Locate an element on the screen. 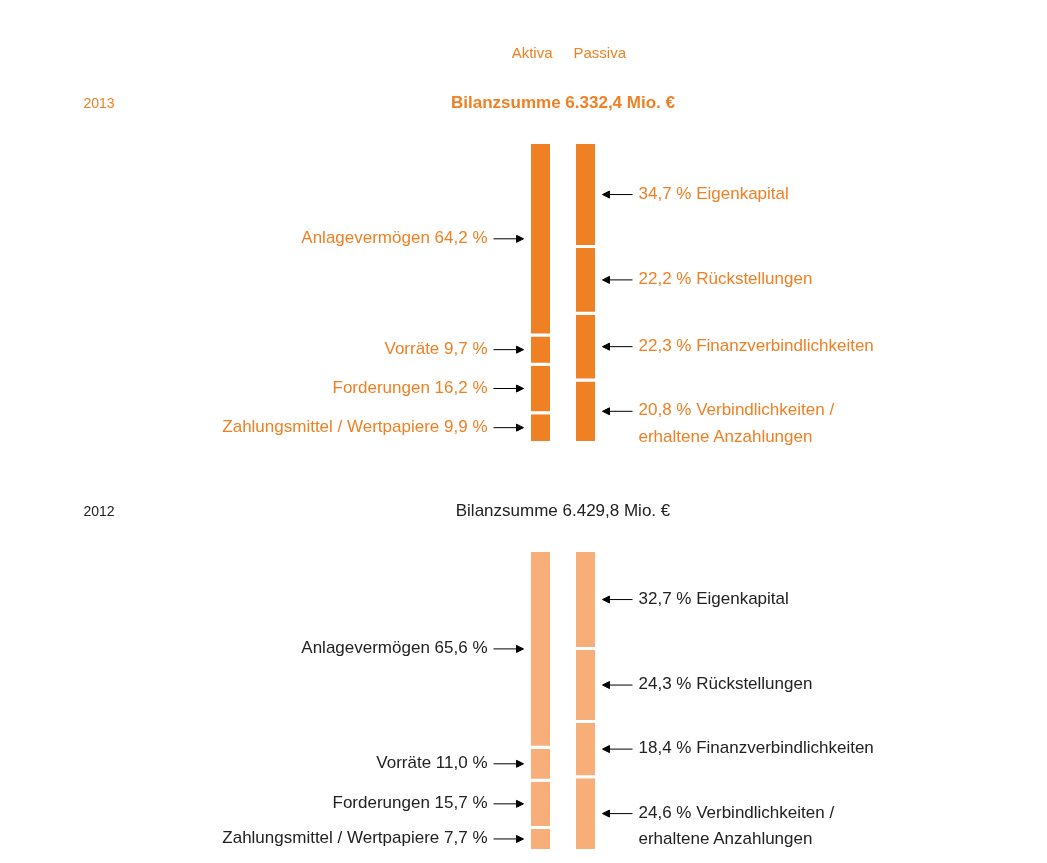 The image size is (1047, 863). data-label: 24,6 % Verbindlichkeiten / erhaltene Anzahlungen is located at coordinates (736, 825).